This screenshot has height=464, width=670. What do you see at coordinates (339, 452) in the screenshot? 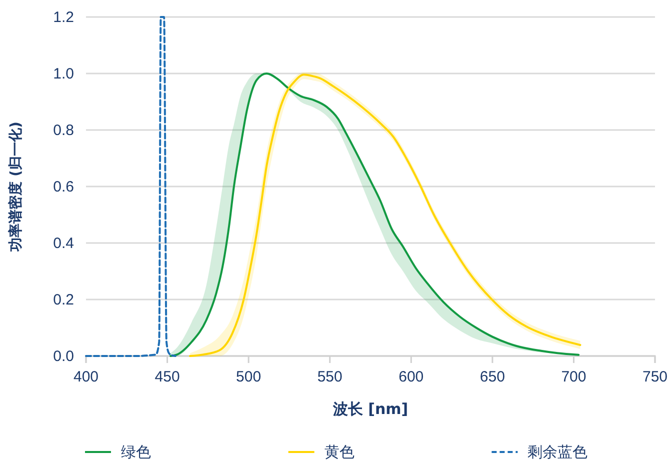
I see `legend-label: 黄色` at bounding box center [339, 452].